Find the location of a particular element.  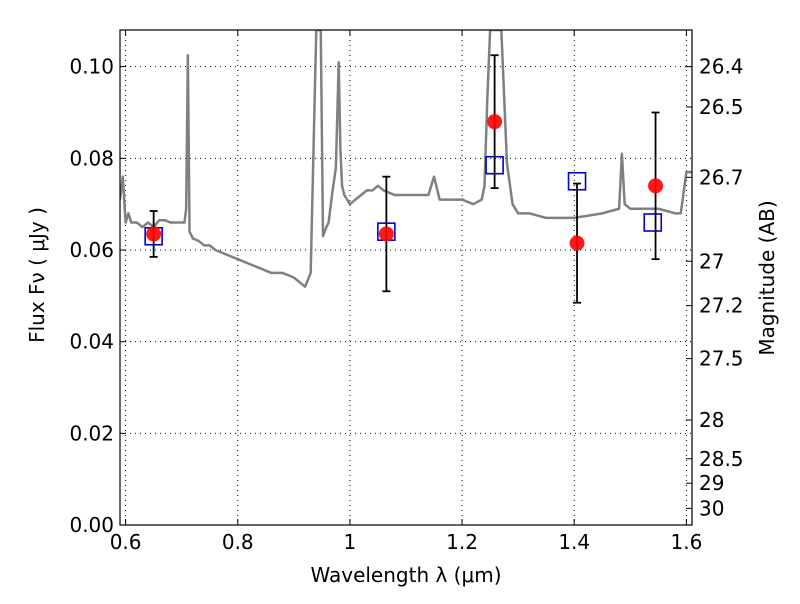

y2-tick-label: 30 is located at coordinates (711, 508).